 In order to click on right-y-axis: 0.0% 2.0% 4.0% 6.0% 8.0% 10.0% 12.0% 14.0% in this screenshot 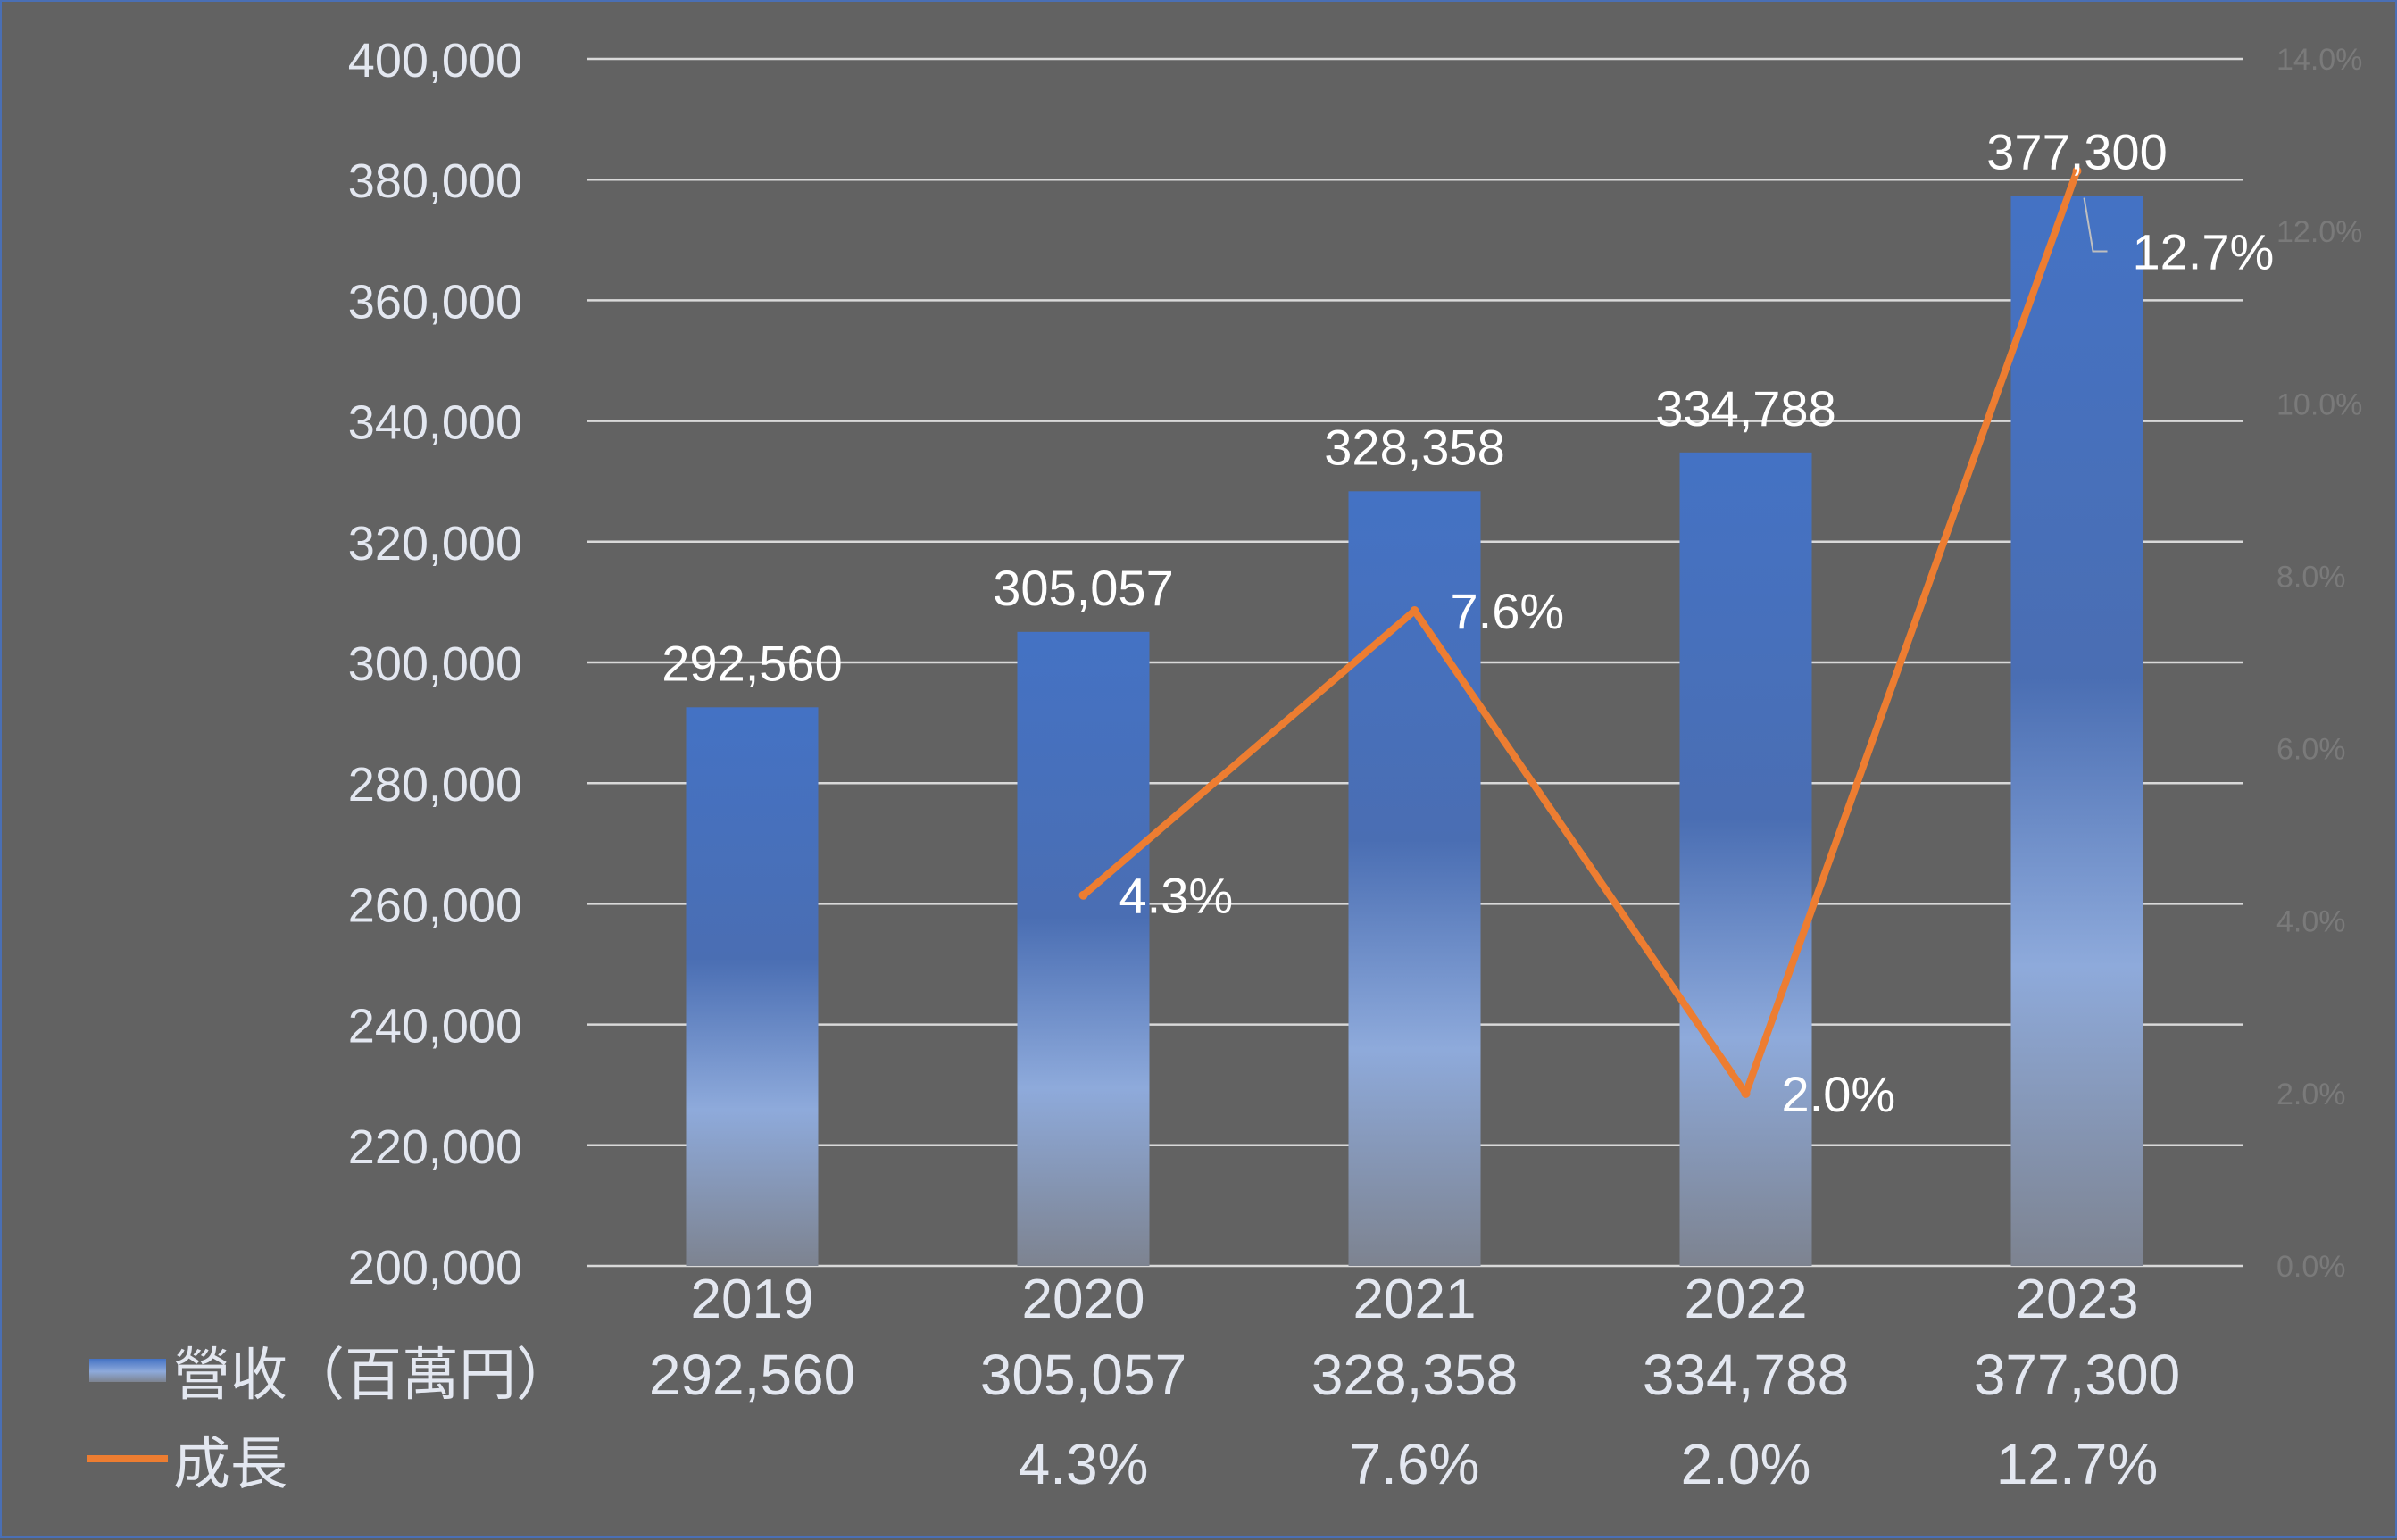, I will do `click(2319, 663)`.